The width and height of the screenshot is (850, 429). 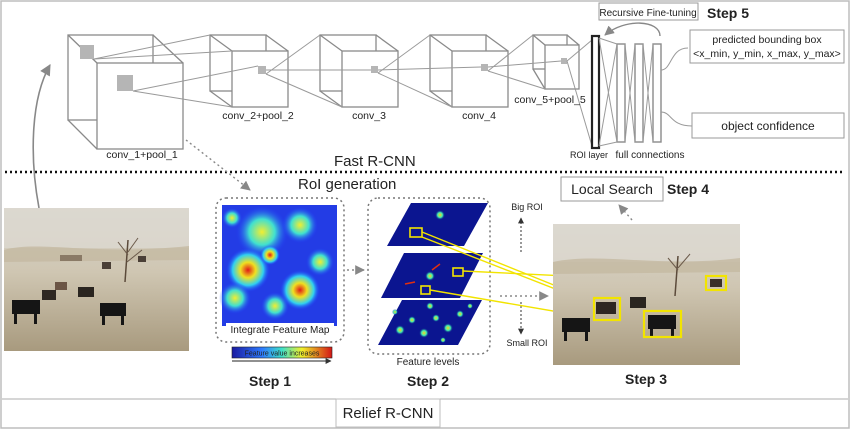 I want to click on integrate-feature-map, so click(x=278, y=265).